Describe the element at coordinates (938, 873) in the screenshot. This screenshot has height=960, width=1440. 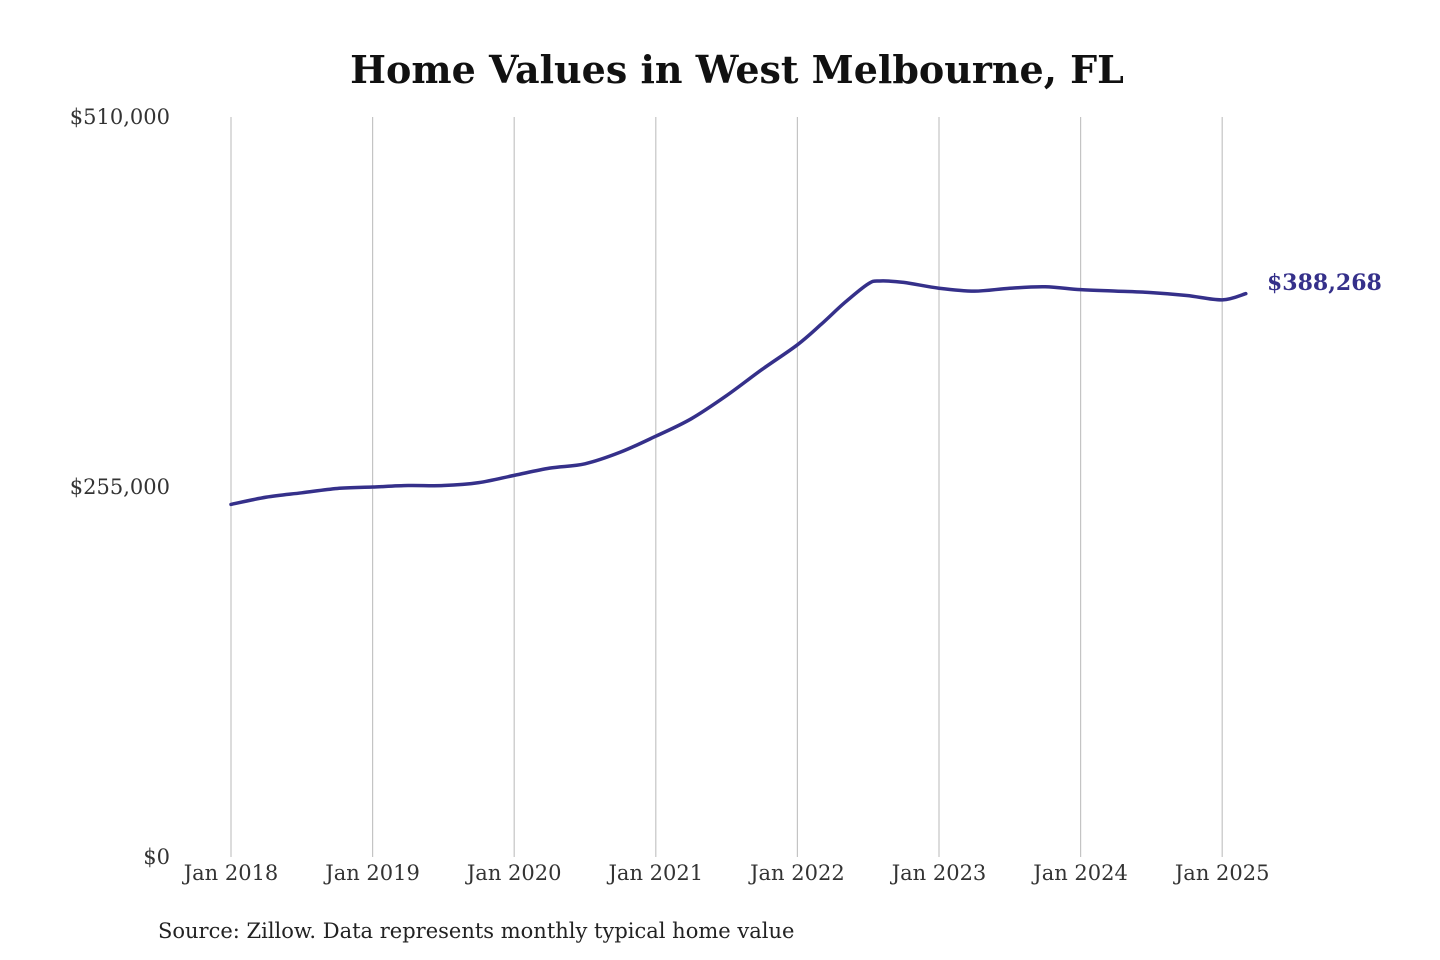
I see `x-tick-label: Jan 2023` at that location.